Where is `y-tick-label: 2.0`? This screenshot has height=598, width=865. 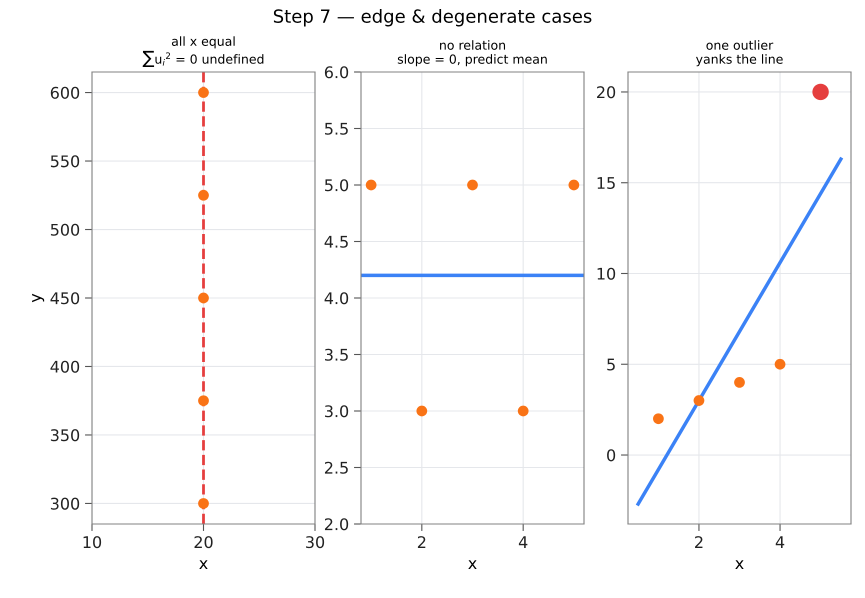
y-tick-label: 2.0 is located at coordinates (336, 524).